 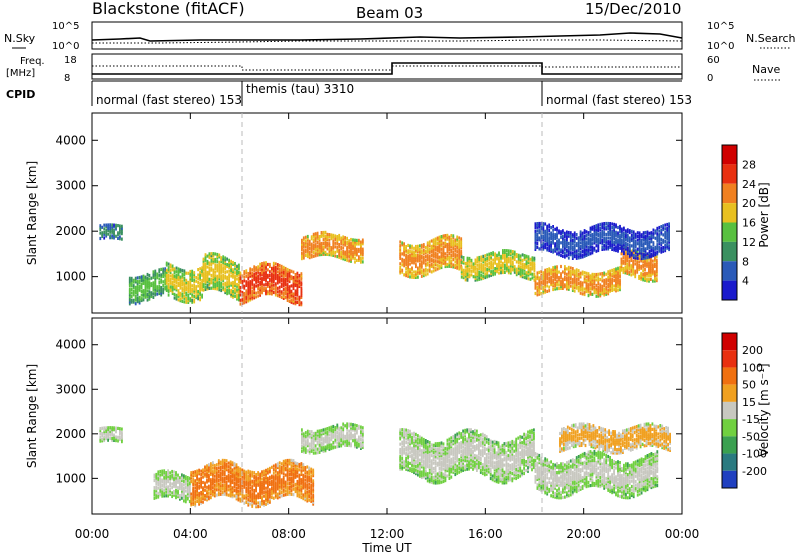 What do you see at coordinates (168, 9) in the screenshot?
I see `radar-title: Blackstone (fitACF)` at bounding box center [168, 9].